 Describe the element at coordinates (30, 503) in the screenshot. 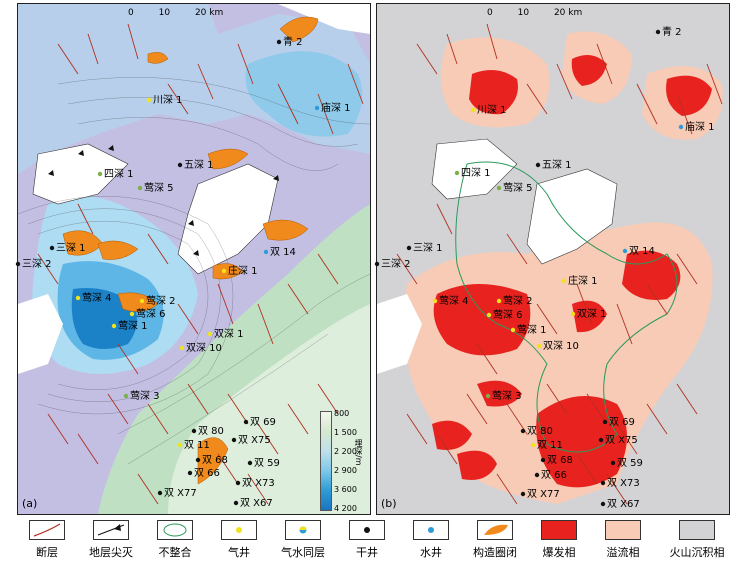

I see `panel-a-tag: (a)` at that location.